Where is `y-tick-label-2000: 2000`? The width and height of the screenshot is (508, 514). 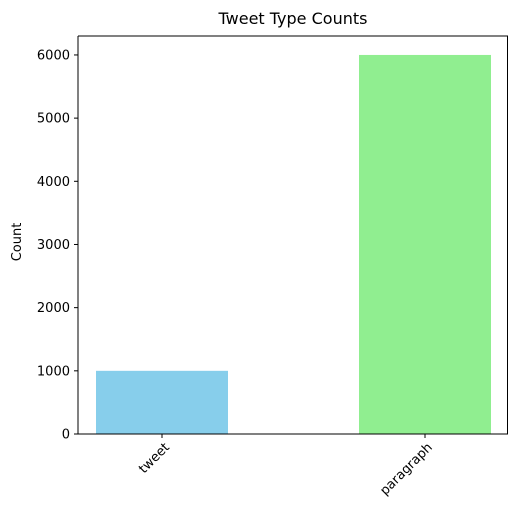
y-tick-label-2000: 2000 is located at coordinates (53, 308).